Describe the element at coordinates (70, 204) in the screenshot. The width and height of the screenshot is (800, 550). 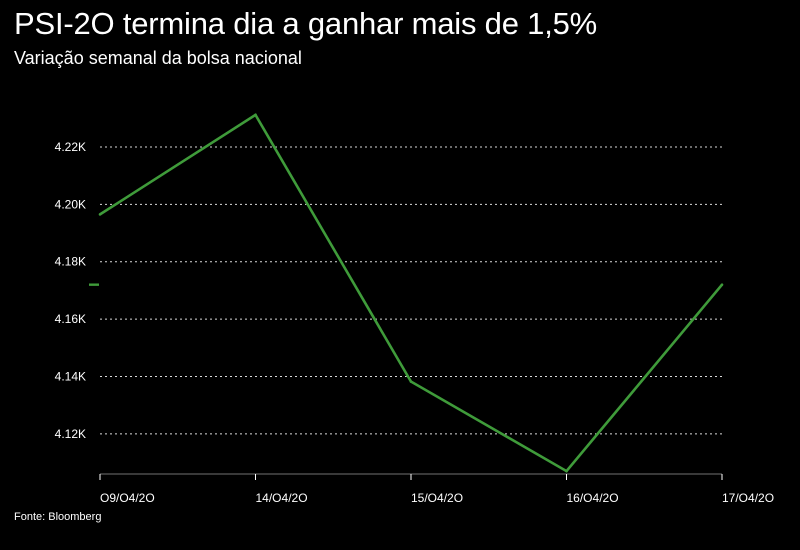
I see `y-tick-label: 4.20K` at that location.